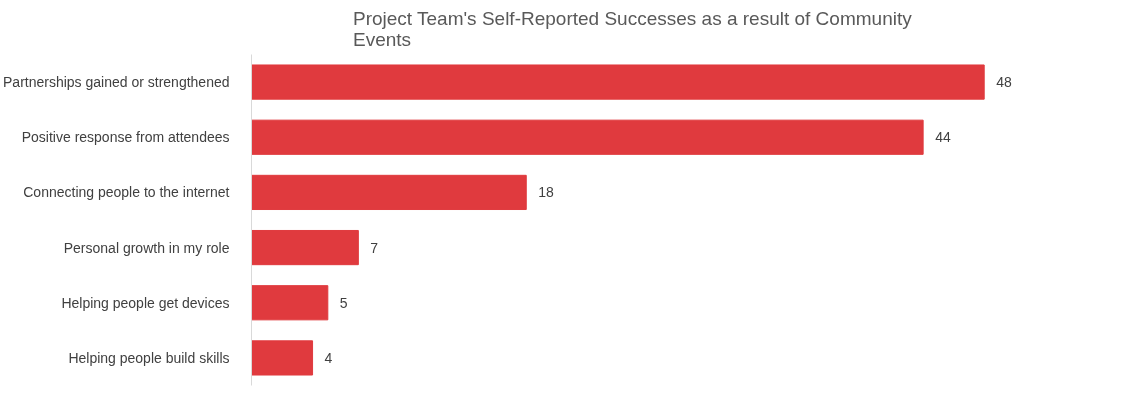  I want to click on y-tick-label: Helping people build skills, so click(149, 357).